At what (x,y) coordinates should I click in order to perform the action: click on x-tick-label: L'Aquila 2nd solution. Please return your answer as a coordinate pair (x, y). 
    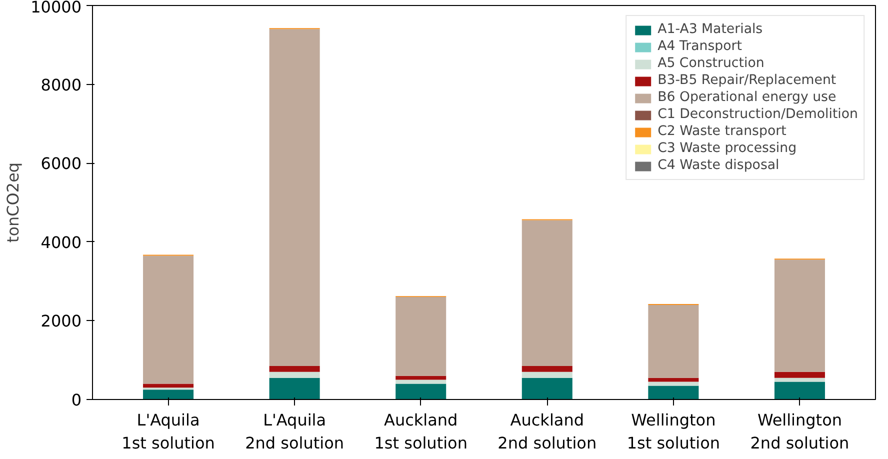
    Looking at the image, I should click on (294, 431).